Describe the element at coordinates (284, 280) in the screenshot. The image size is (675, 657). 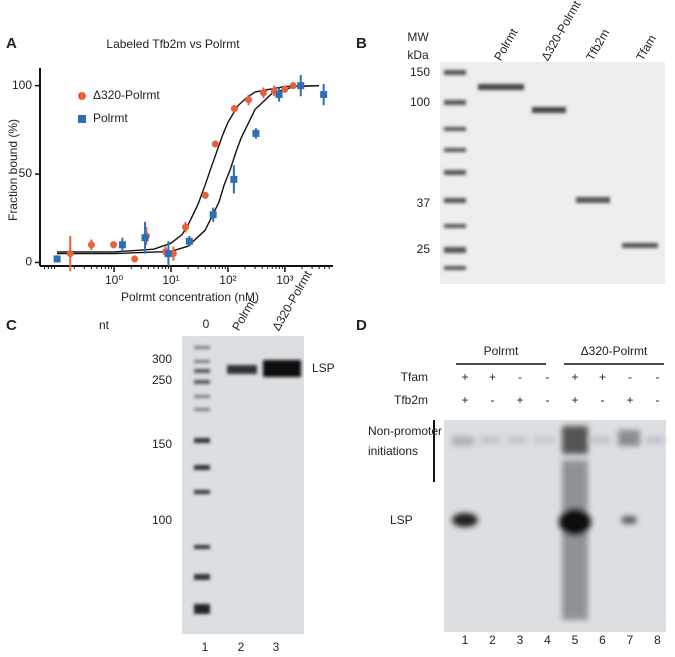
I see `x-tick-label: 10³` at that location.